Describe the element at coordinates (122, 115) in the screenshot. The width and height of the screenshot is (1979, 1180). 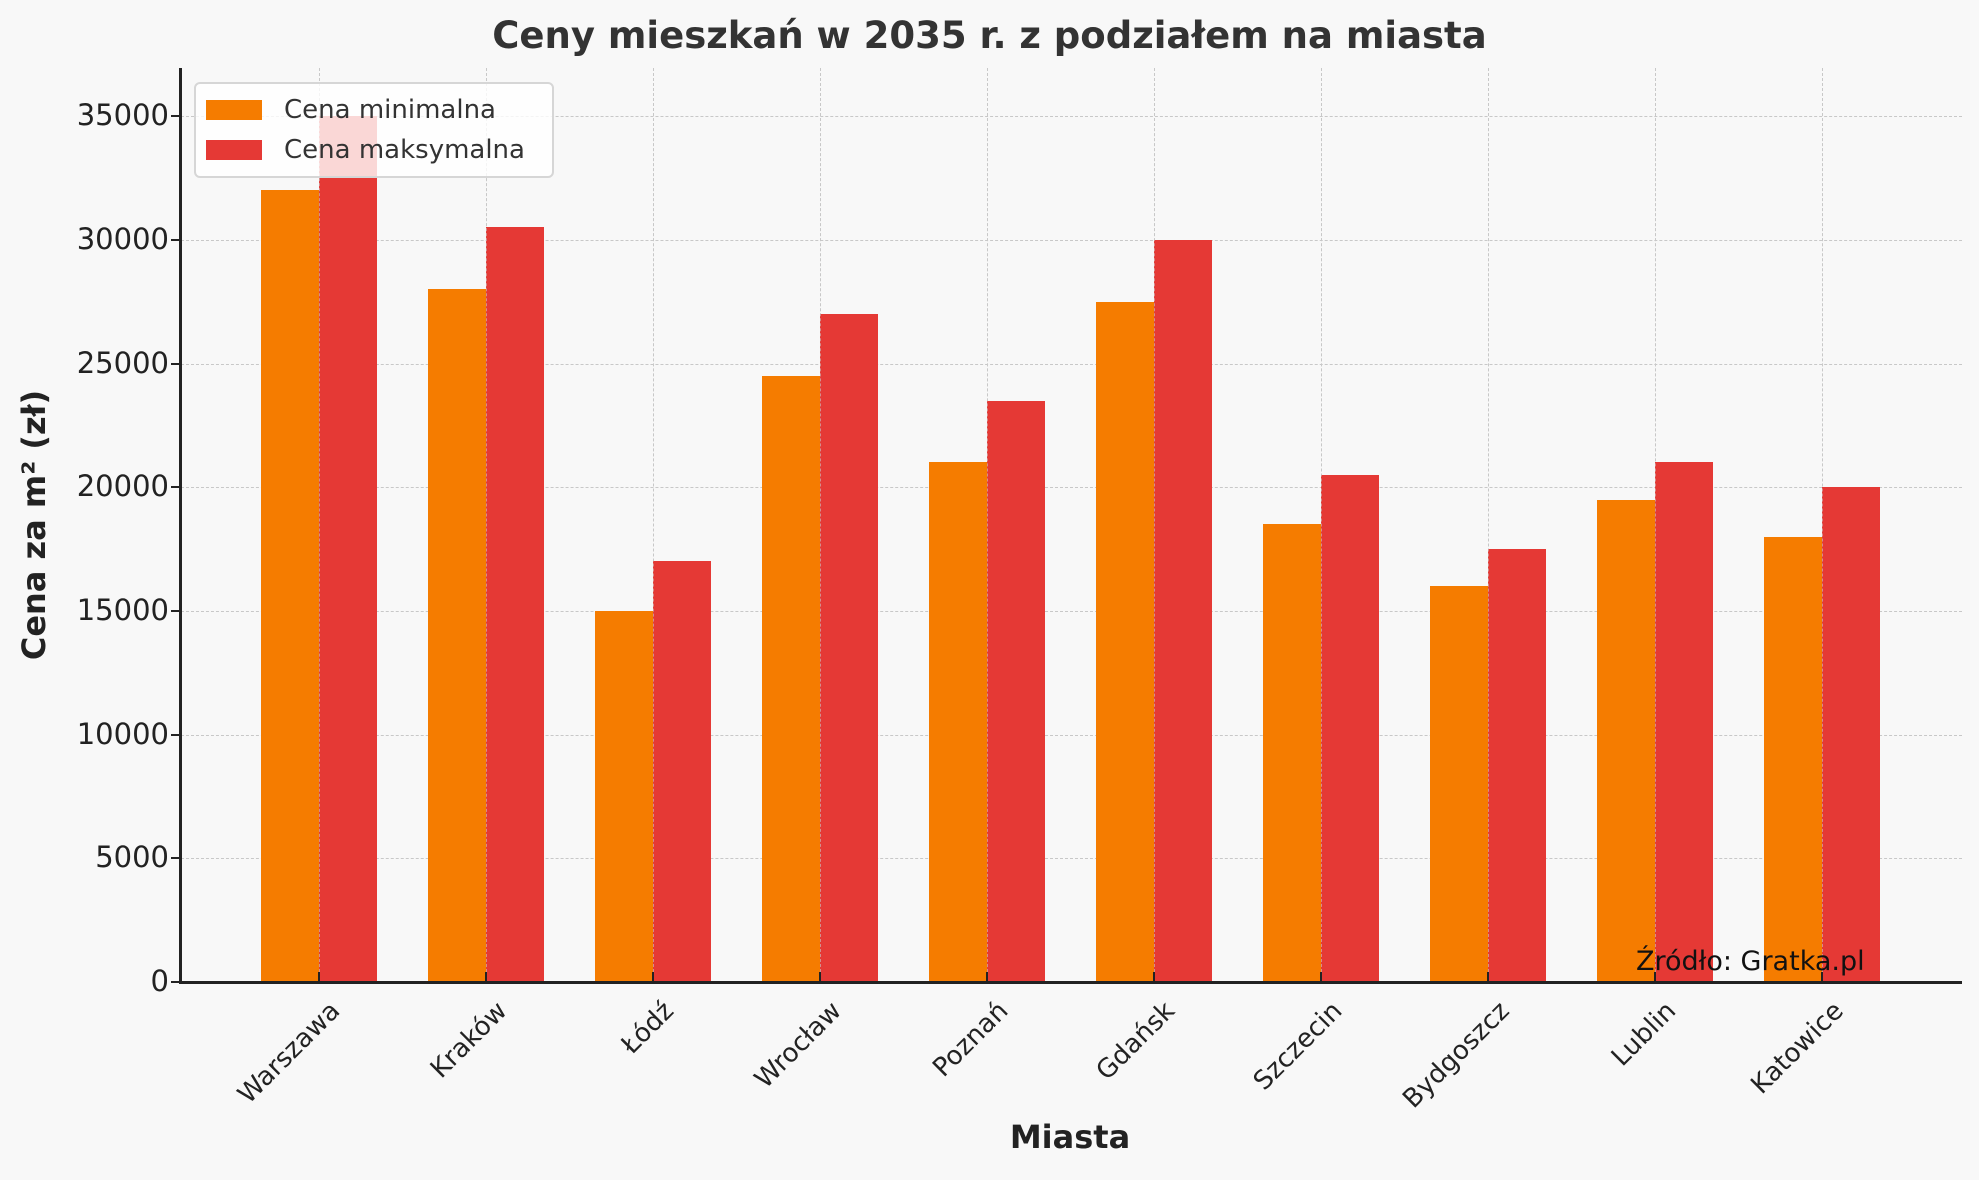
I see `y-tick-label: 35000` at that location.